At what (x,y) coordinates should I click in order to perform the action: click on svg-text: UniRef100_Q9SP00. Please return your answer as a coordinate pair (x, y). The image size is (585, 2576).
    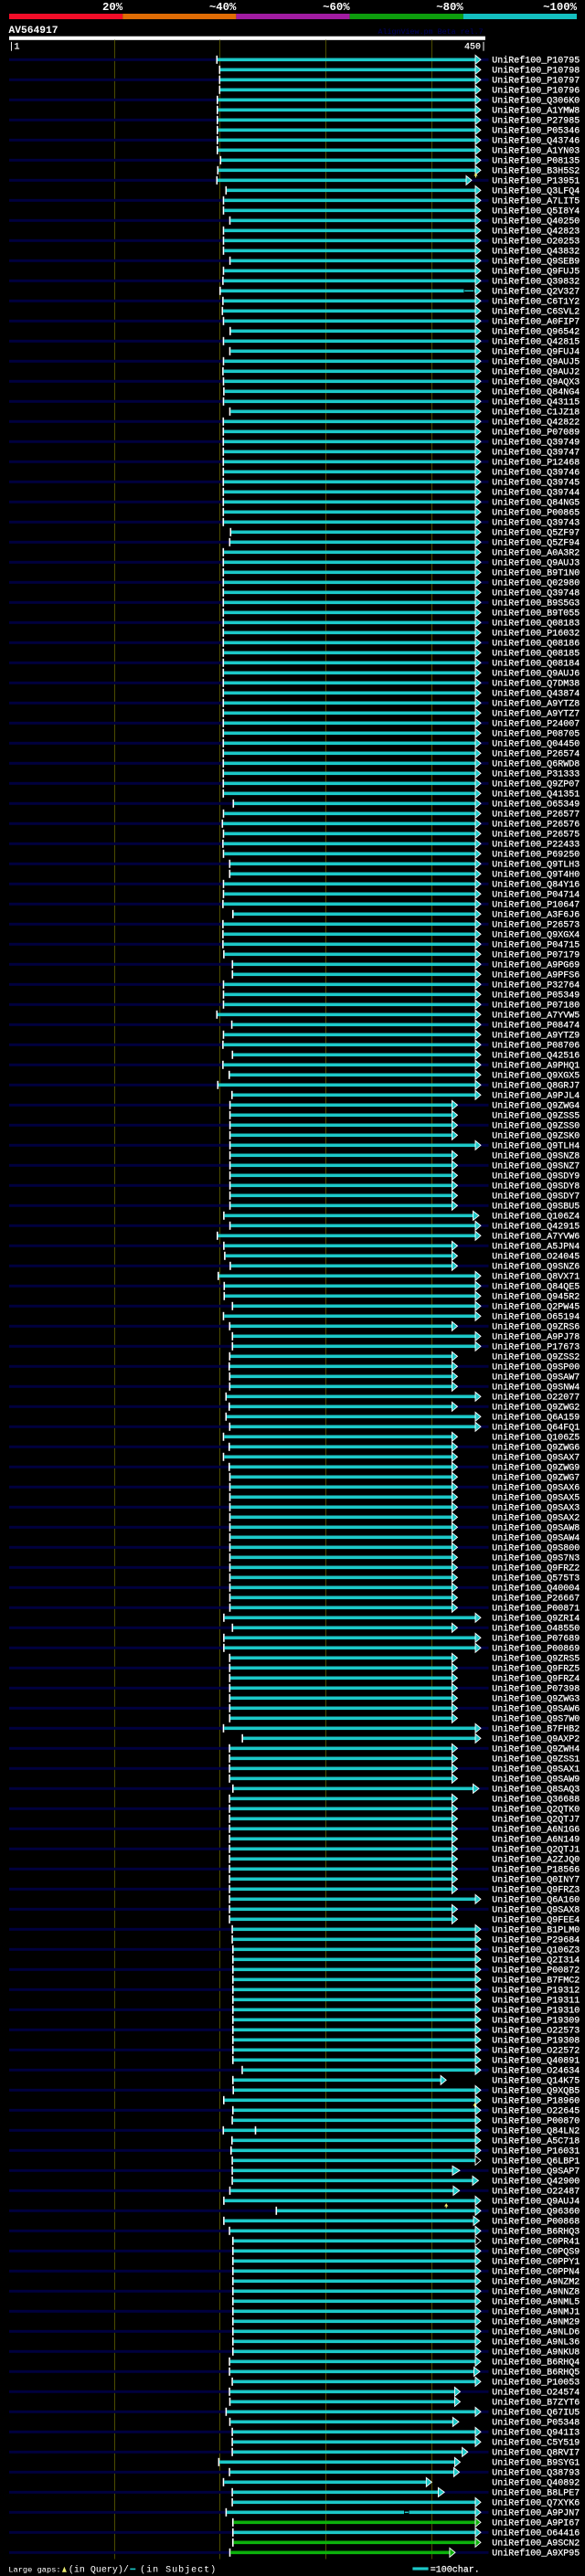
    Looking at the image, I should click on (536, 1367).